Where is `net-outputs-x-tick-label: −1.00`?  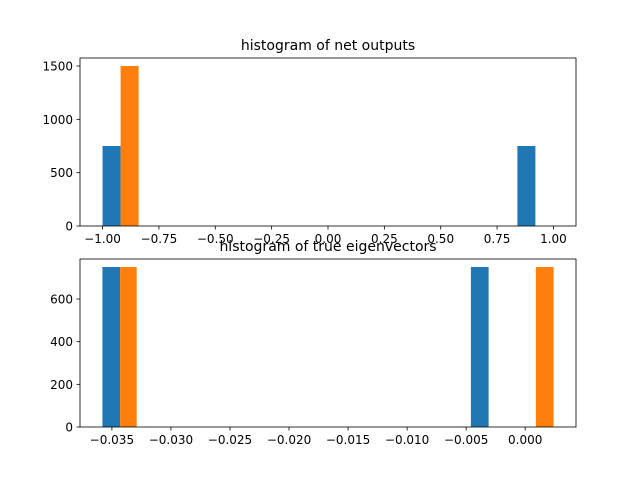 net-outputs-x-tick-label: −1.00 is located at coordinates (102, 239).